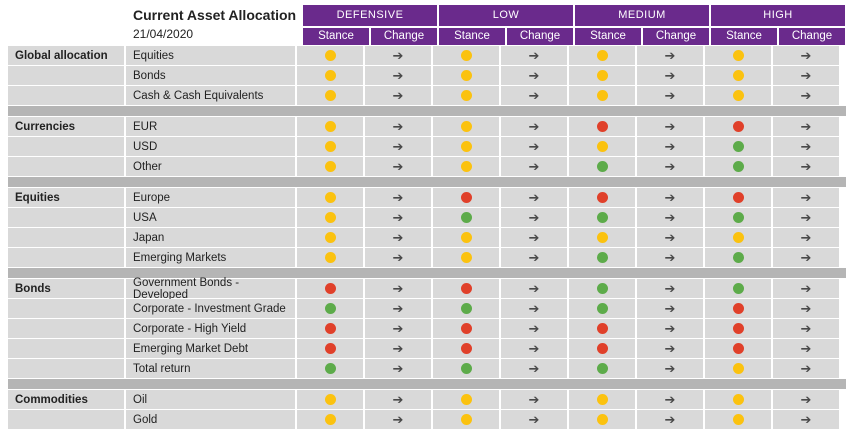  I want to click on stance-header: Stance, so click(472, 36).